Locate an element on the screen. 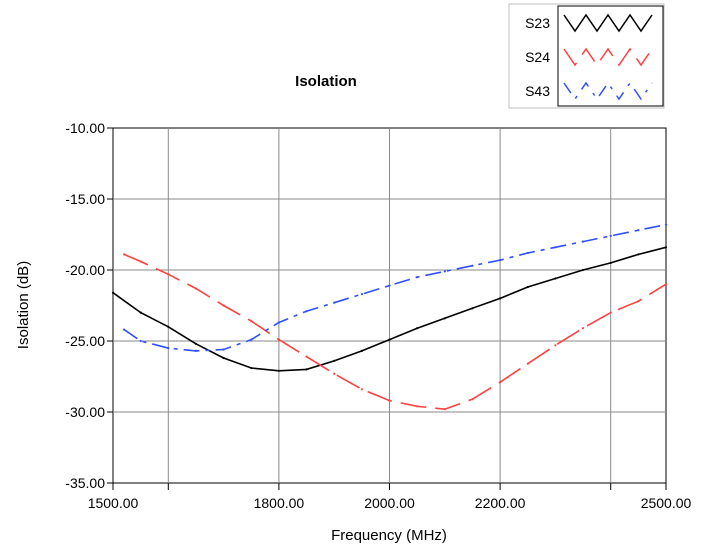  legend: S23 S24 S43 is located at coordinates (586, 56).